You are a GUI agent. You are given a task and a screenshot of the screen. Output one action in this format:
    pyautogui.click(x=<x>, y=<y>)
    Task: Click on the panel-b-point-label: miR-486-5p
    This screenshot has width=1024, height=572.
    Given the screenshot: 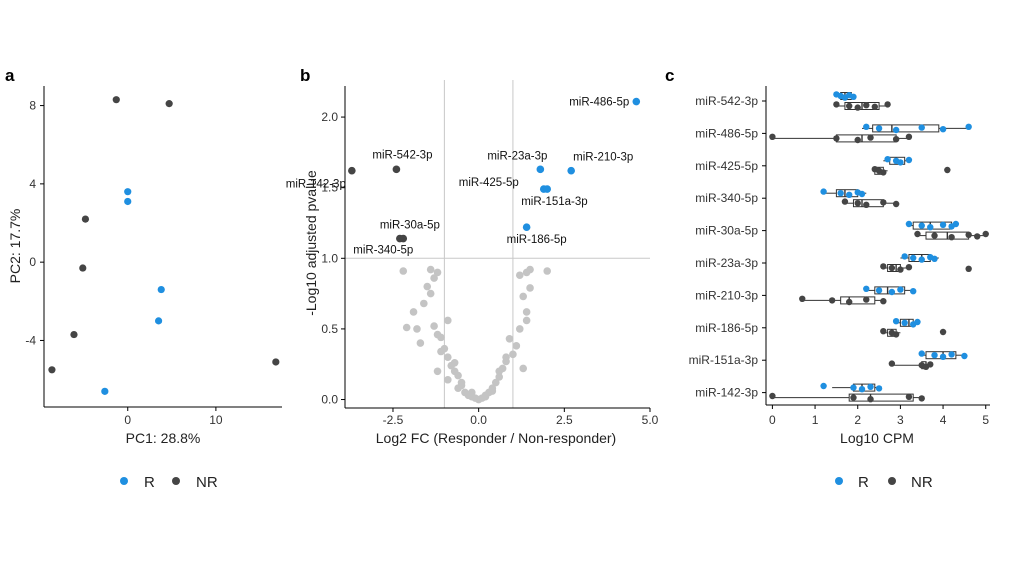 What is the action you would take?
    pyautogui.click(x=599, y=103)
    